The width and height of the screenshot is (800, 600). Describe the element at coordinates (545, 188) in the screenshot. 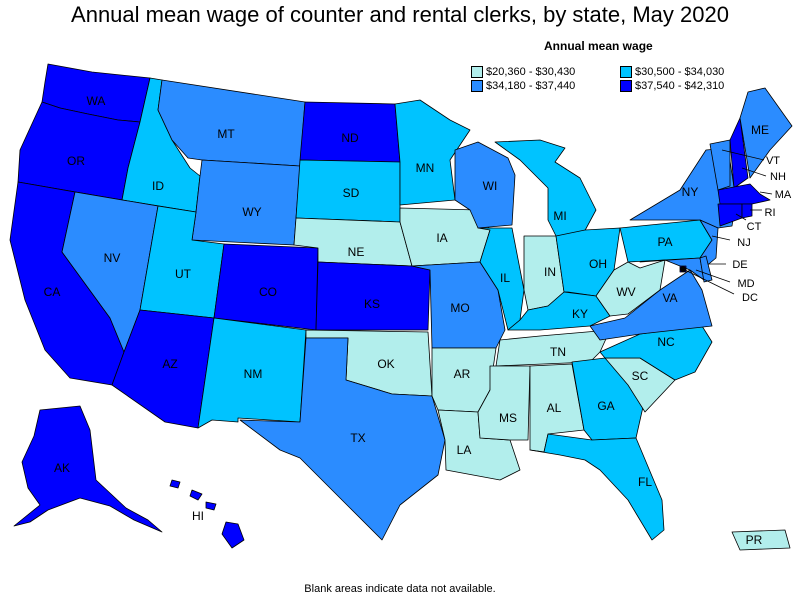

I see `state-MI` at that location.